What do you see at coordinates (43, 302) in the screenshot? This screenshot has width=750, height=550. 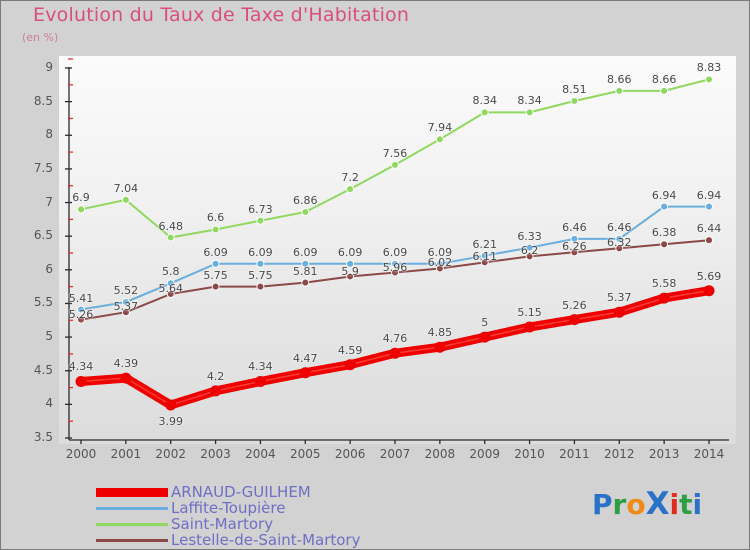 I see `y-axis-tick-label: 5.5` at bounding box center [43, 302].